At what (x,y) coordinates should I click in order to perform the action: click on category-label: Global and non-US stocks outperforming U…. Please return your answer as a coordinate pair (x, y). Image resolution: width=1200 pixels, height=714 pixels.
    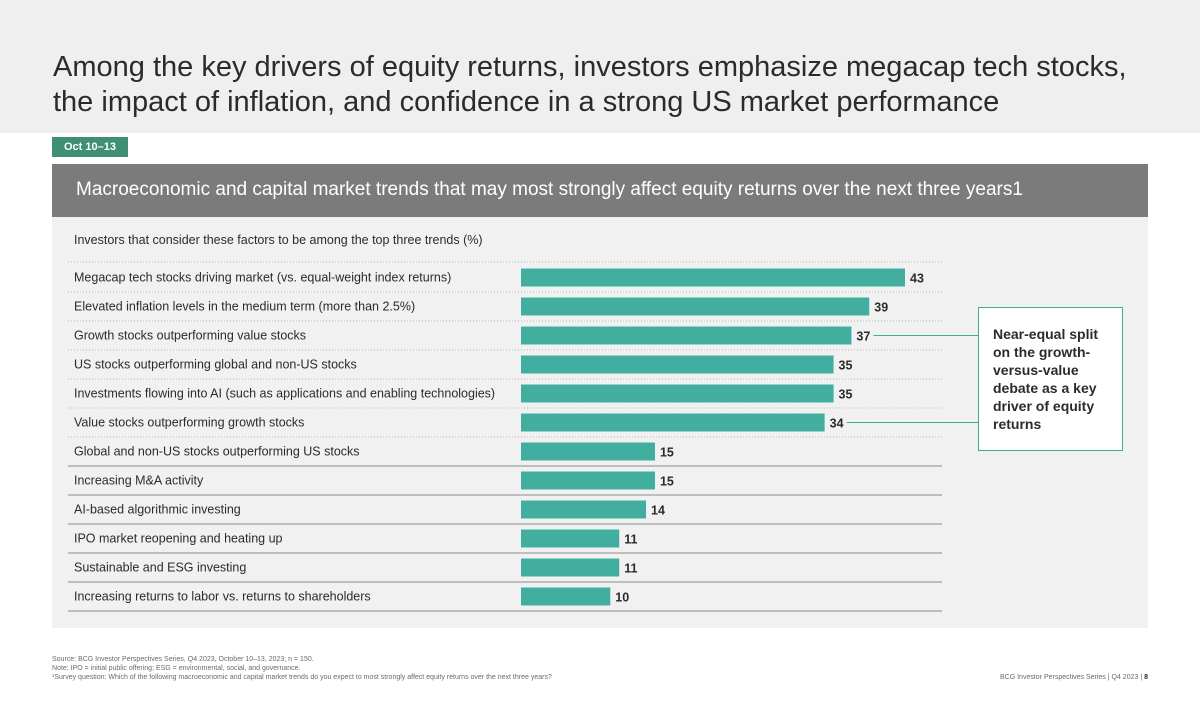
    Looking at the image, I should click on (217, 452).